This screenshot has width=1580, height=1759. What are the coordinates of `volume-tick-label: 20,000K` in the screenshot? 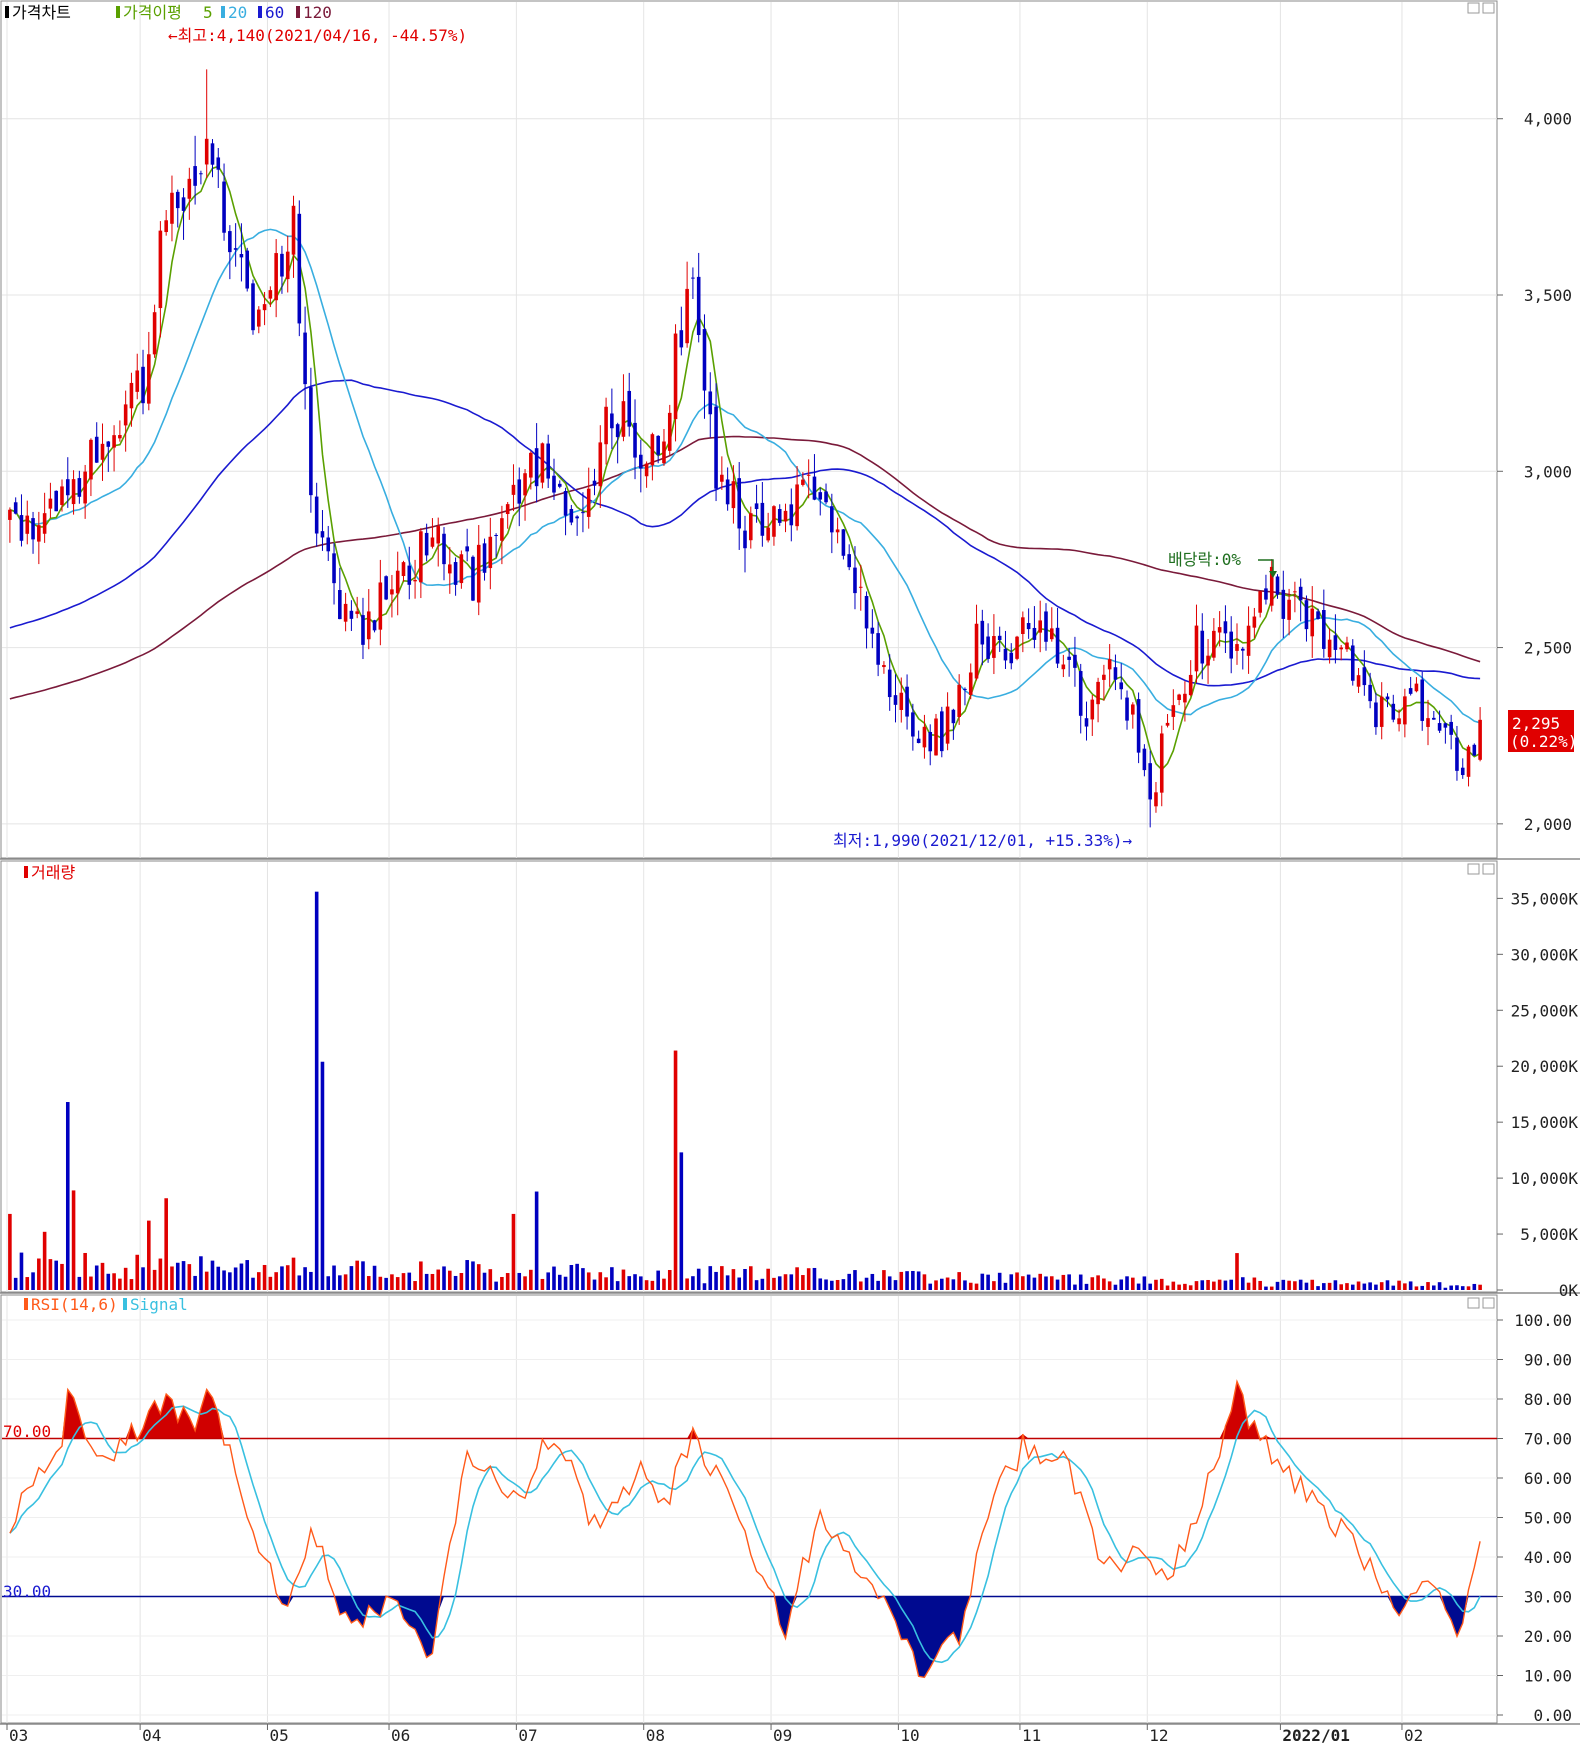 It's located at (1545, 1066).